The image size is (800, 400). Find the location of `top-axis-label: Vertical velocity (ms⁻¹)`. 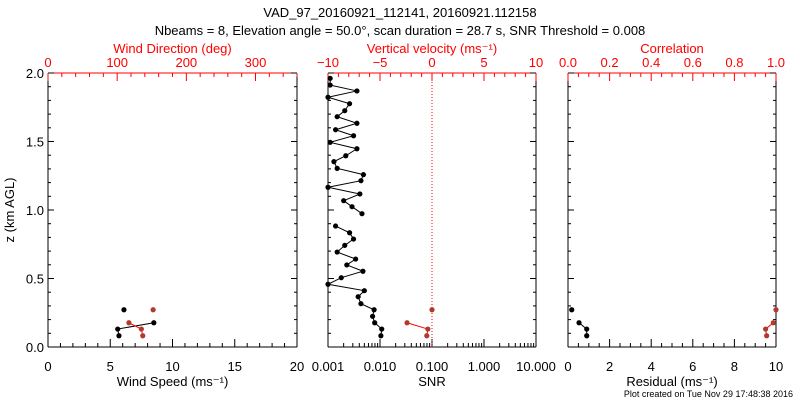

top-axis-label: Vertical velocity (ms⁻¹) is located at coordinates (432, 48).